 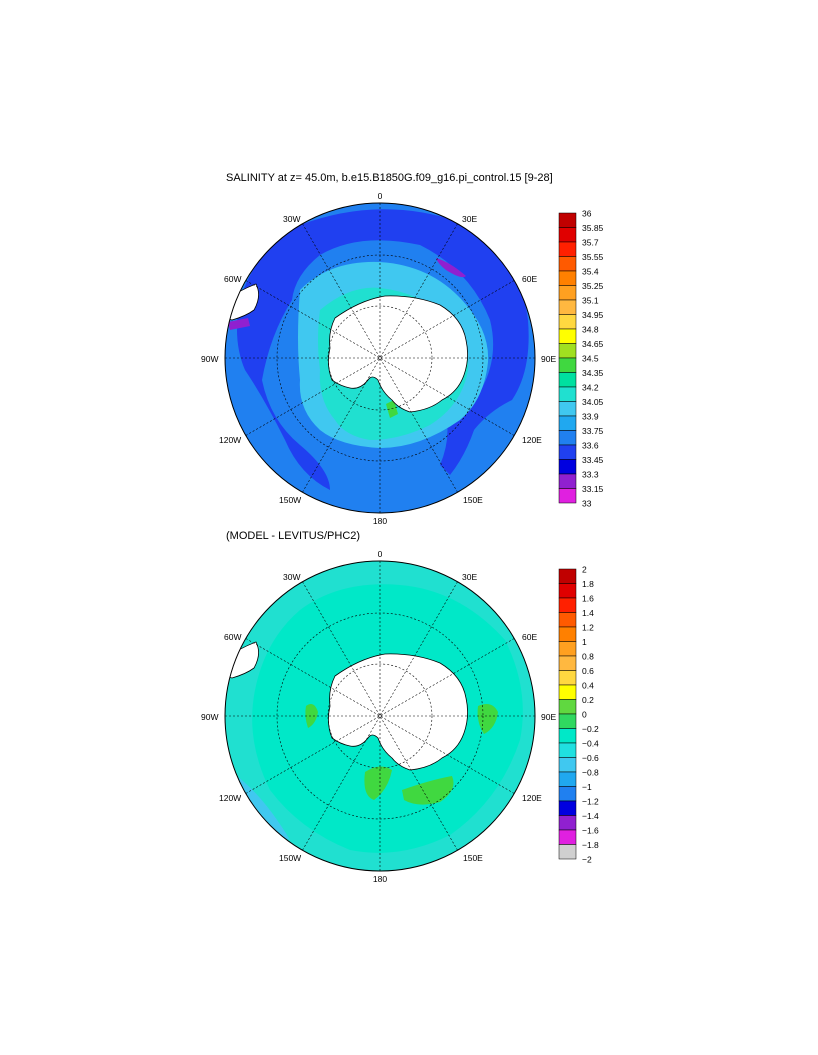 What do you see at coordinates (590, 475) in the screenshot?
I see `top-colorbar-tick-label: 33.3` at bounding box center [590, 475].